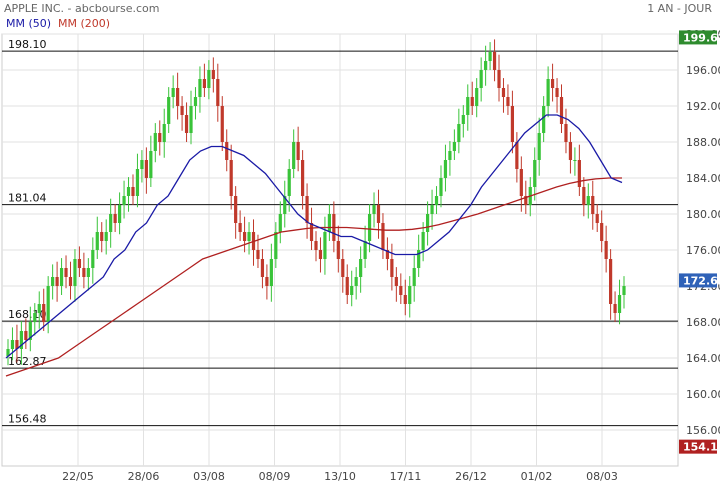 The height and width of the screenshot is (486, 720). I want to click on y-tick-label: 168.00, so click(703, 322).